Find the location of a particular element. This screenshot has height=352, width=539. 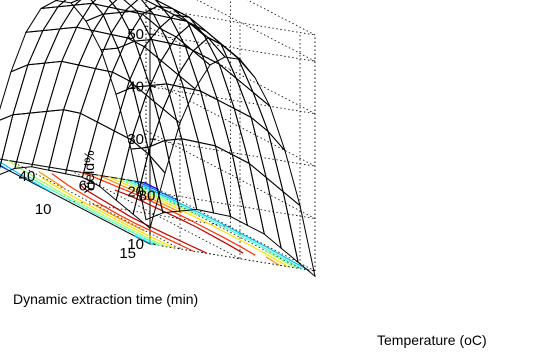

z-tick-label: 20 is located at coordinates (135, 192).